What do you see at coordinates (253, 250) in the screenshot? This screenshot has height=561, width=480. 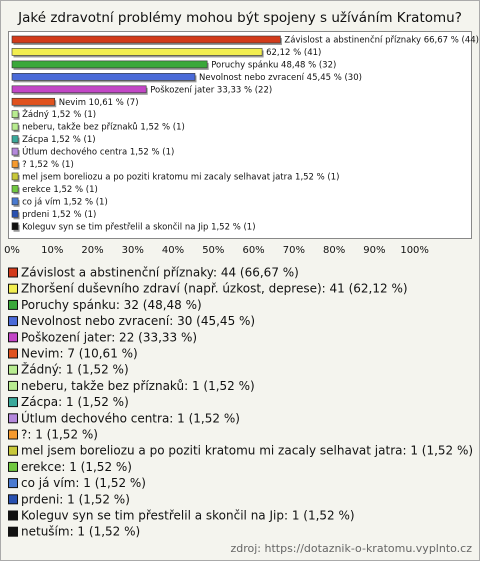 I see `x-tick-label: 60%` at bounding box center [253, 250].